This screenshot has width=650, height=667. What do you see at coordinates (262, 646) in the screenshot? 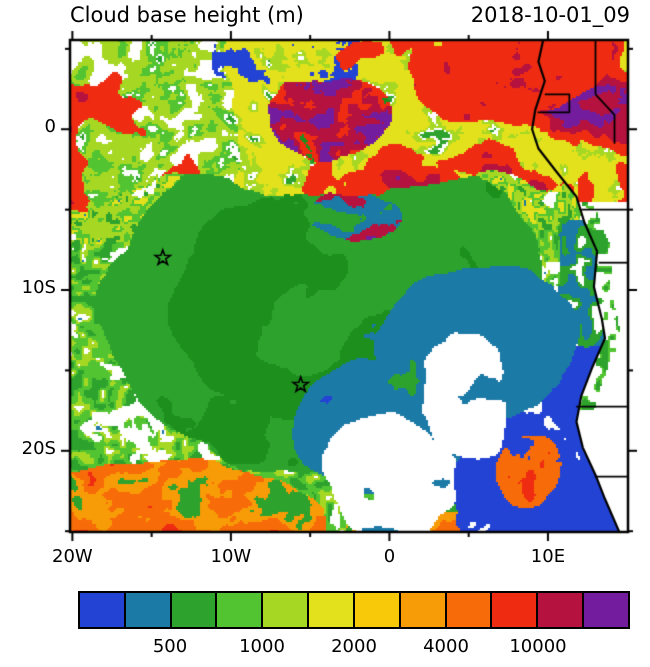
I see `colorbar-tick-label: 1000` at bounding box center [262, 646].